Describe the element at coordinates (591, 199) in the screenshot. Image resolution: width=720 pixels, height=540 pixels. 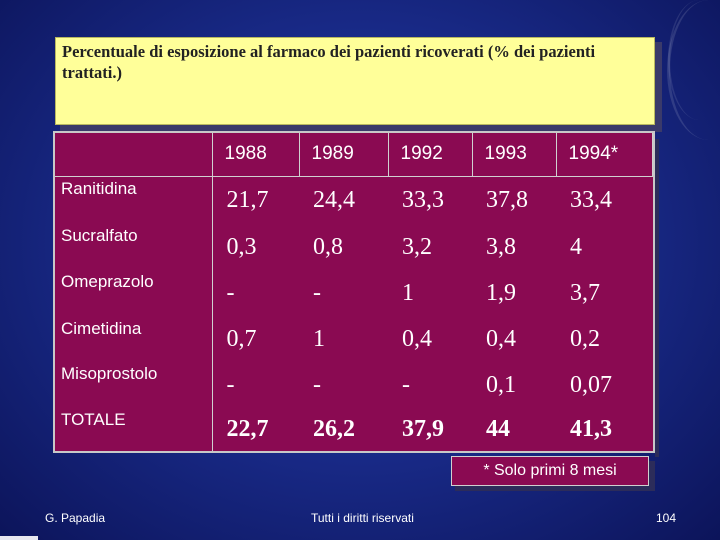
I see `cell-value: 33,4` at that location.